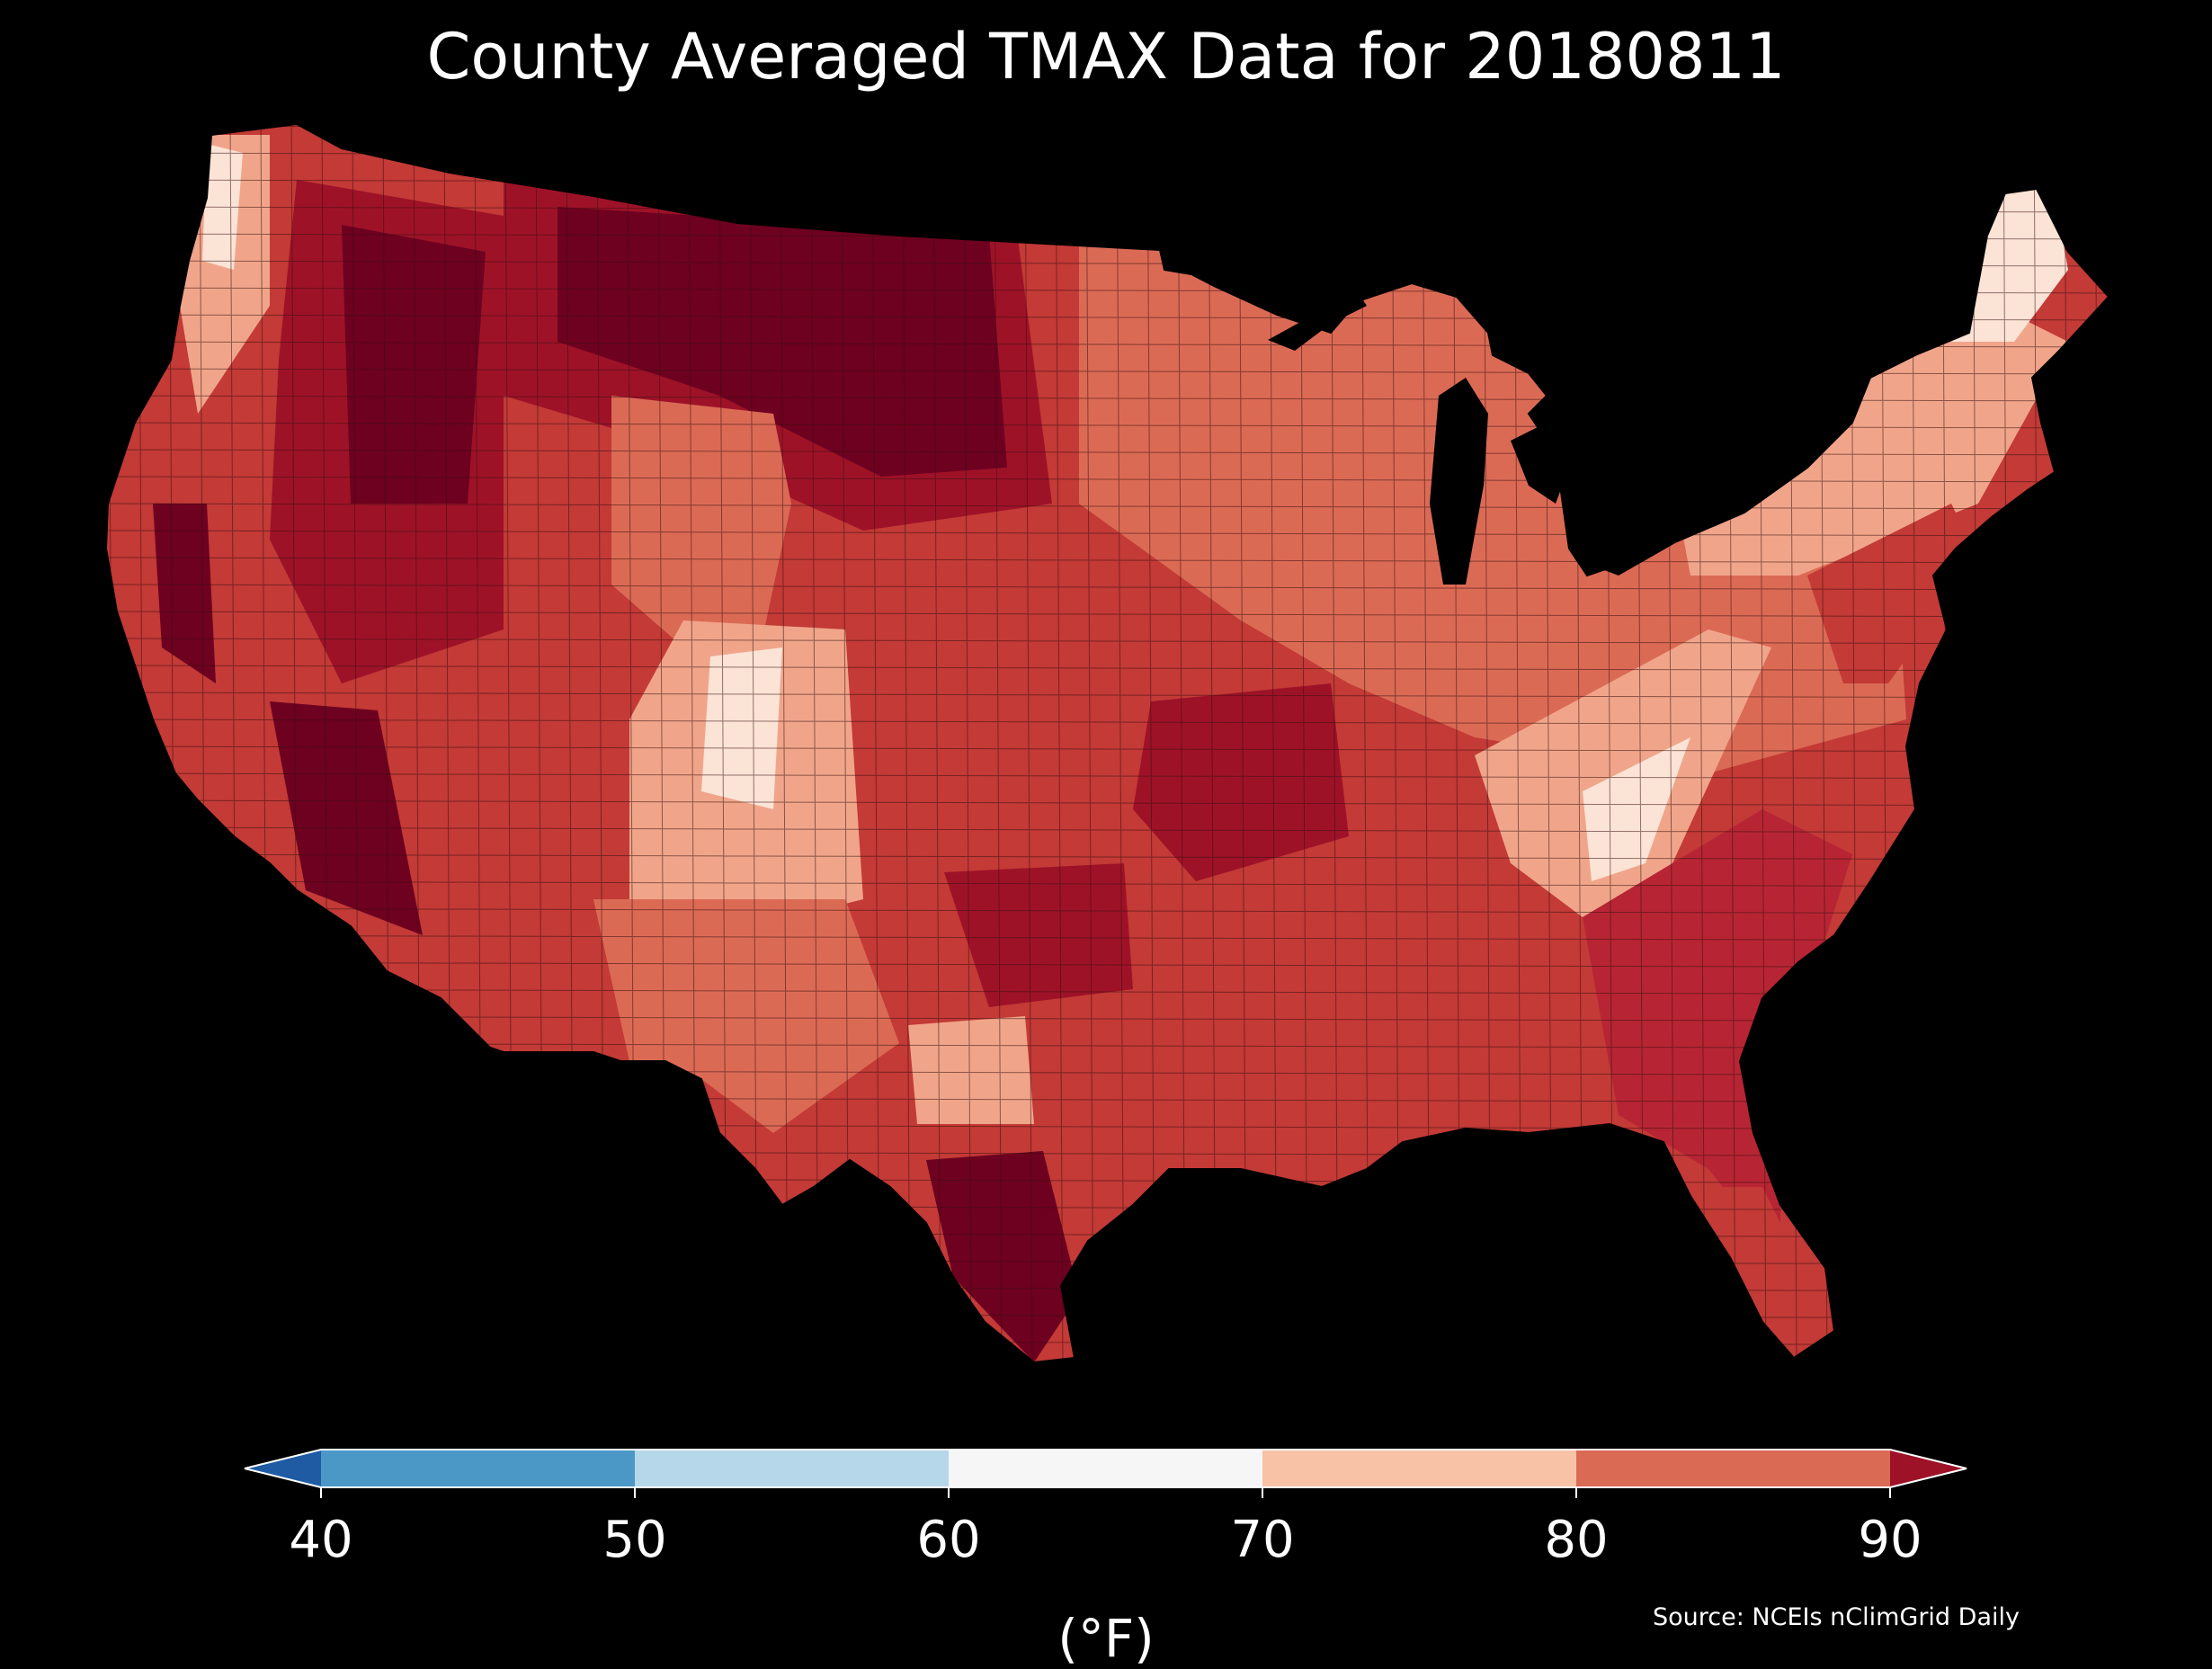 This screenshot has height=1669, width=2212. Describe the element at coordinates (1540, 463) in the screenshot. I see `lake-huron` at that location.